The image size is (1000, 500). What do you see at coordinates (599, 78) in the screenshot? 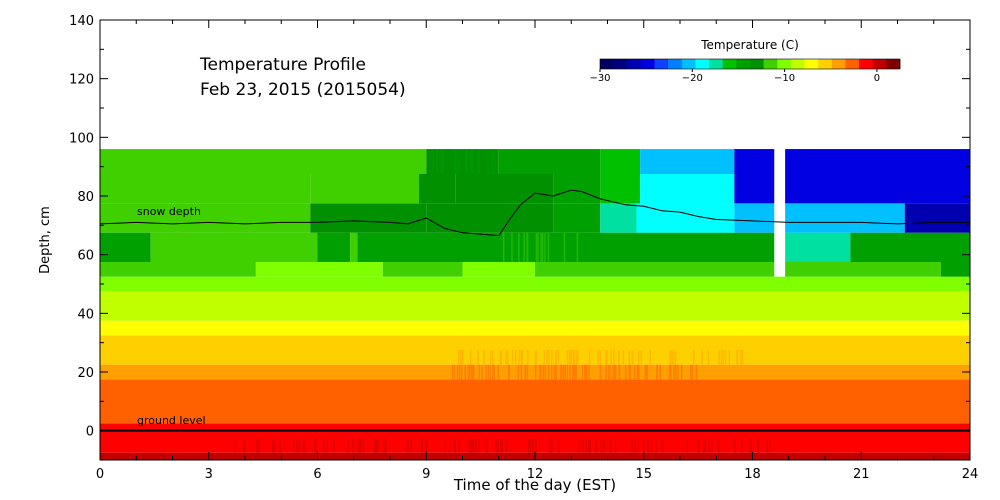
I see `colorbar-tick-label: −30` at bounding box center [599, 78].